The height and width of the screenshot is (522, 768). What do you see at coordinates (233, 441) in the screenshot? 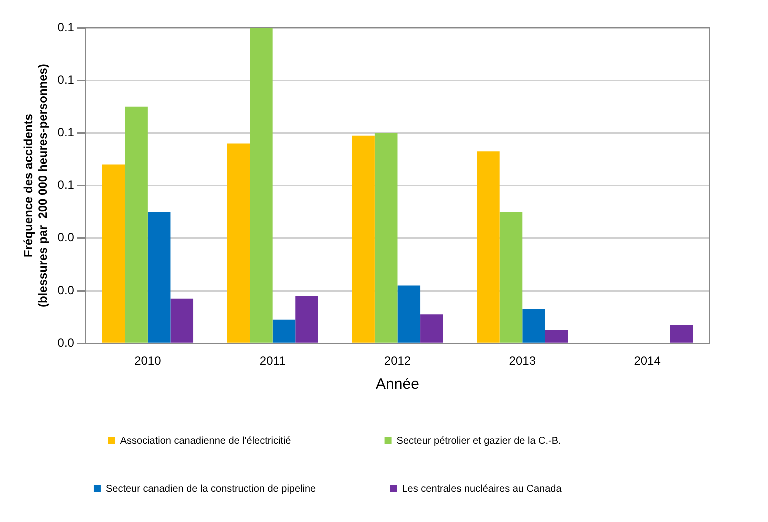
I see `legend-label: Association canadienne de l'électricitié` at bounding box center [233, 441].